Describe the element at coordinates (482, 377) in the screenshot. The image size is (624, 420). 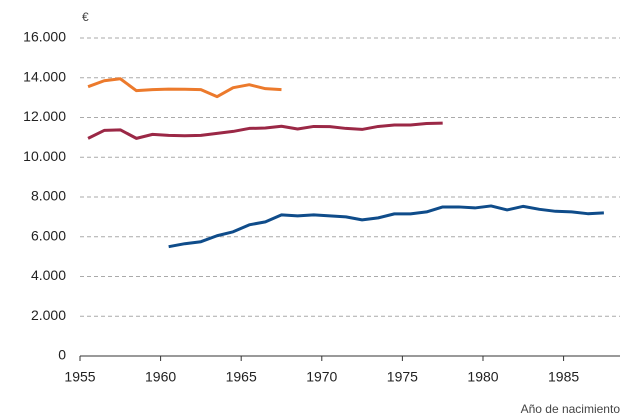
I see `x-tick-label: 1980` at that location.